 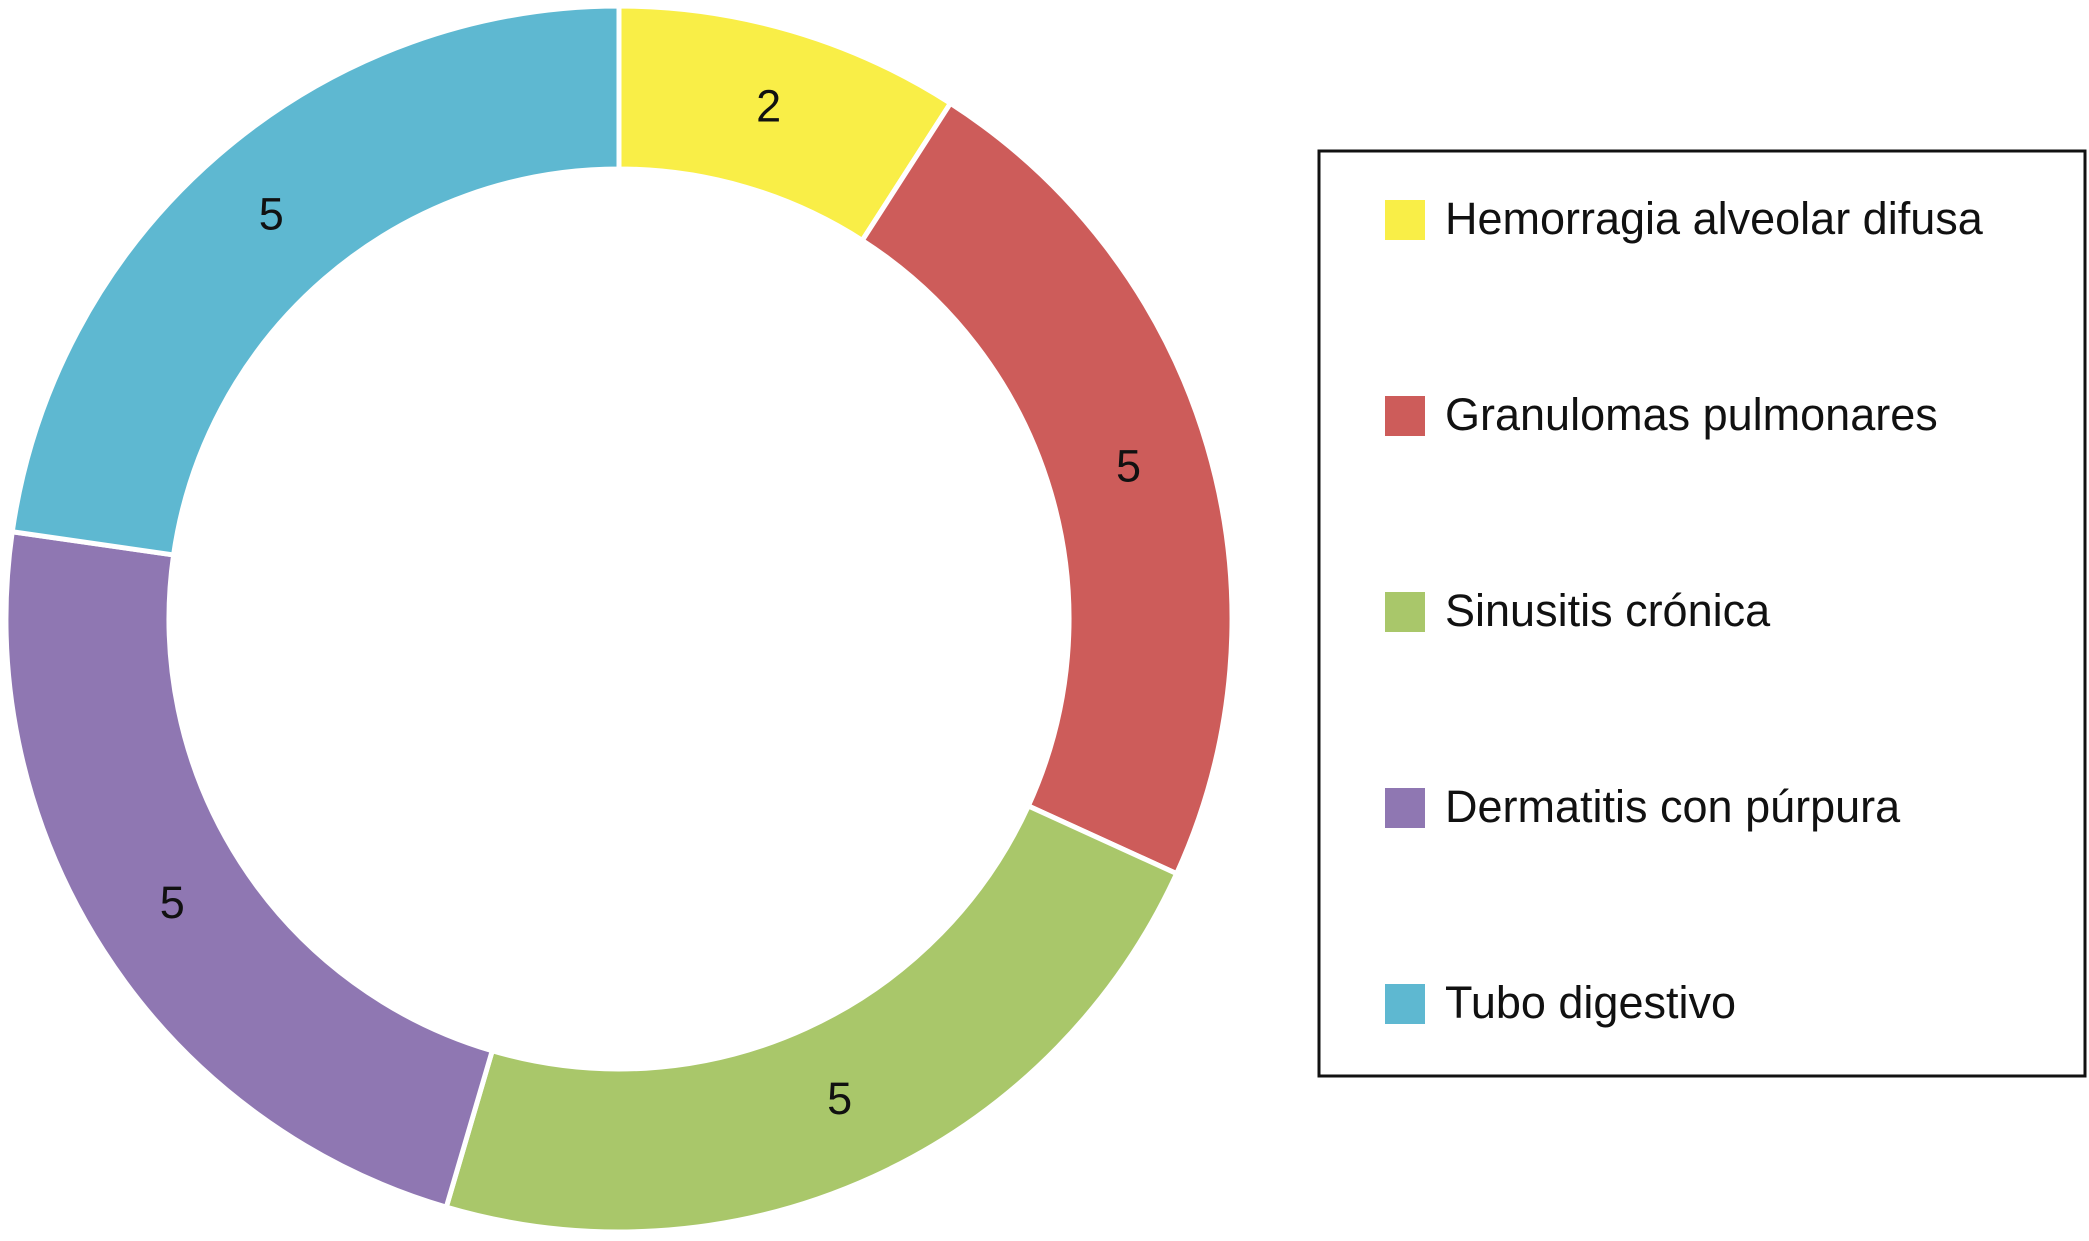 What do you see at coordinates (1608, 610) in the screenshot?
I see `legend-label: Sinusitis crónica` at bounding box center [1608, 610].